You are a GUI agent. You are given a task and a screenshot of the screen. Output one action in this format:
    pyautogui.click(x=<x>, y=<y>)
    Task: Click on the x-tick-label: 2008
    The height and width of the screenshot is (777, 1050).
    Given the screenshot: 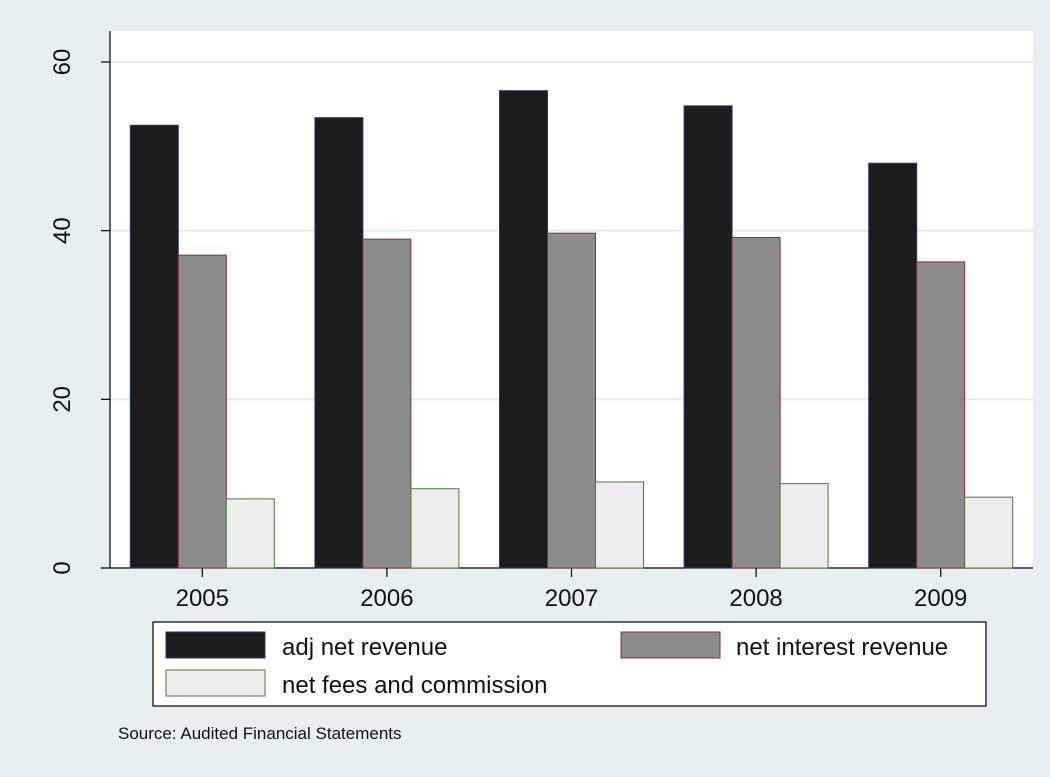 What is the action you would take?
    pyautogui.click(x=755, y=598)
    